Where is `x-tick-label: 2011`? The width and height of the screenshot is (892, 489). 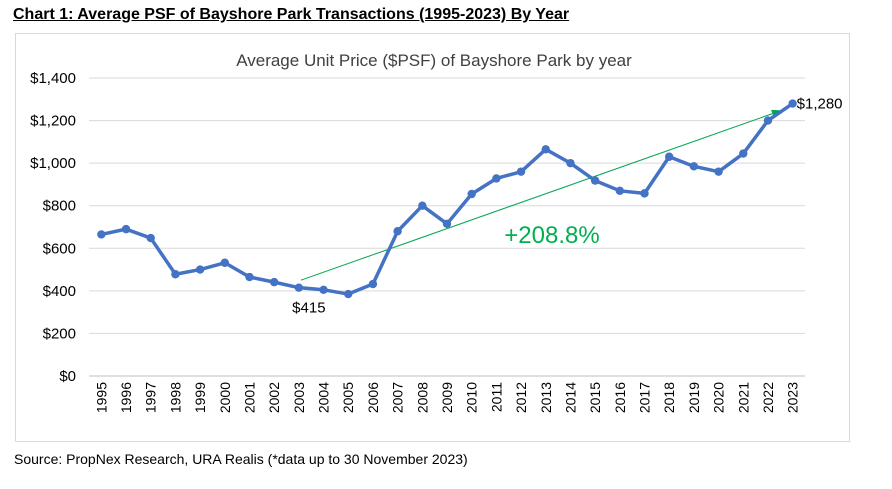 x-tick-label: 2011 is located at coordinates (496, 397).